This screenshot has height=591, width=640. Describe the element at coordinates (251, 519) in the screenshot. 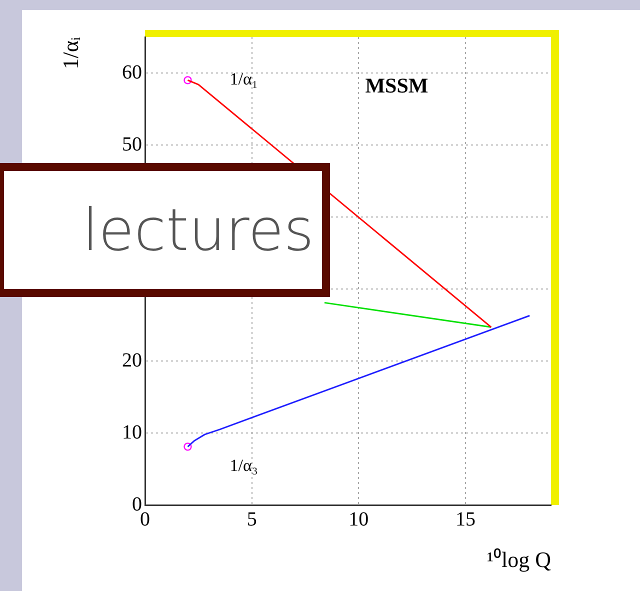

I see `x-tick-label: 5` at that location.